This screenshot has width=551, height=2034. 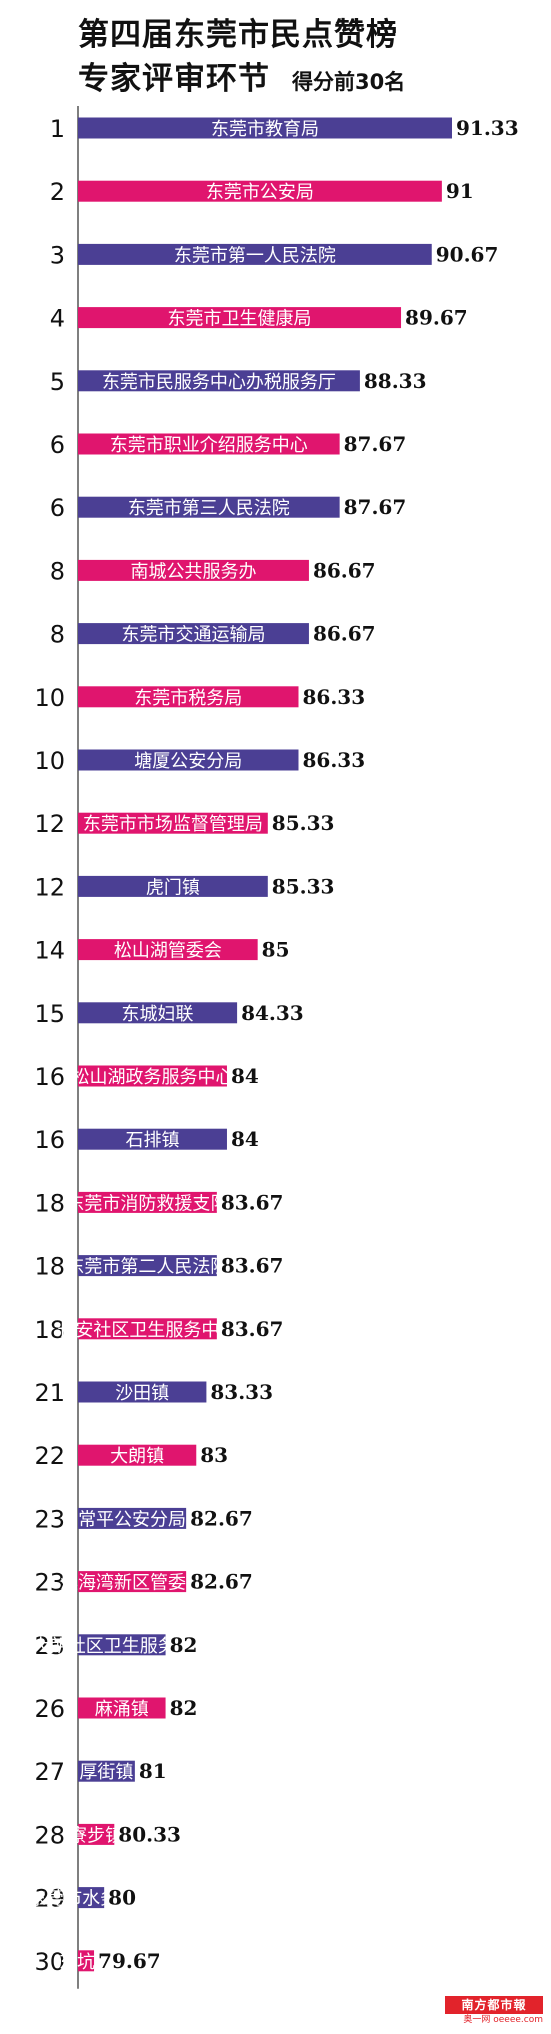 What do you see at coordinates (255, 255) in the screenshot?
I see `bar-category-label: 东莞市第一人民法院` at bounding box center [255, 255].